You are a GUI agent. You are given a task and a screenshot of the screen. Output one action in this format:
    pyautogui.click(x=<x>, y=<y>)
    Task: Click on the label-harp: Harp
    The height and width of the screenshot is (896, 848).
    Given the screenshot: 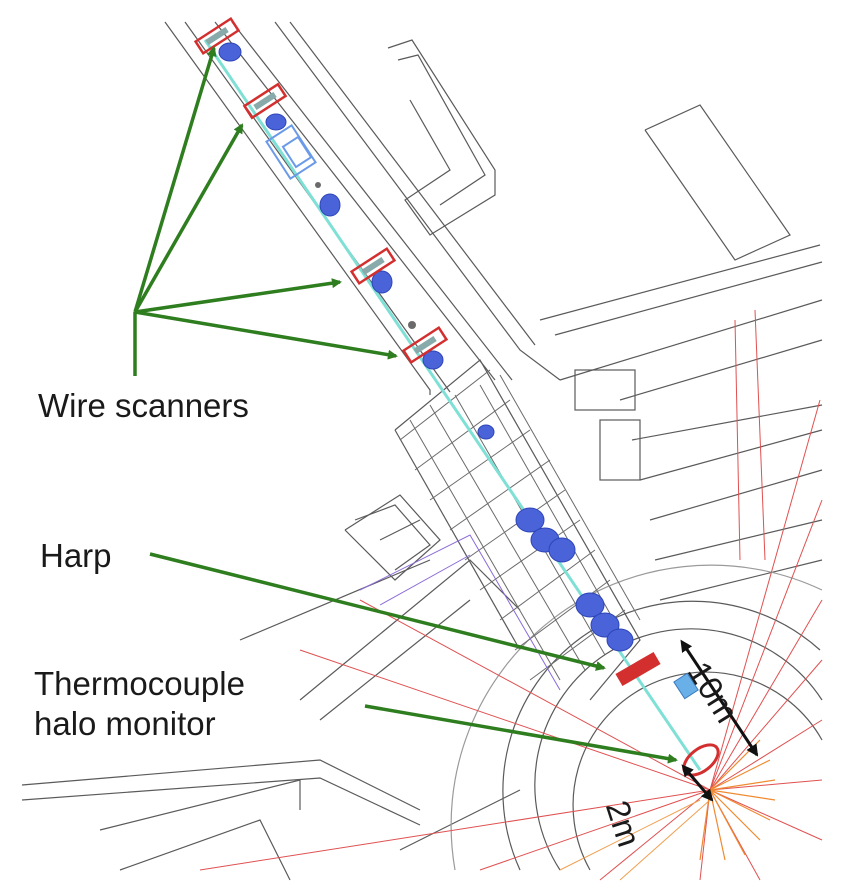 What is the action you would take?
    pyautogui.click(x=76, y=555)
    